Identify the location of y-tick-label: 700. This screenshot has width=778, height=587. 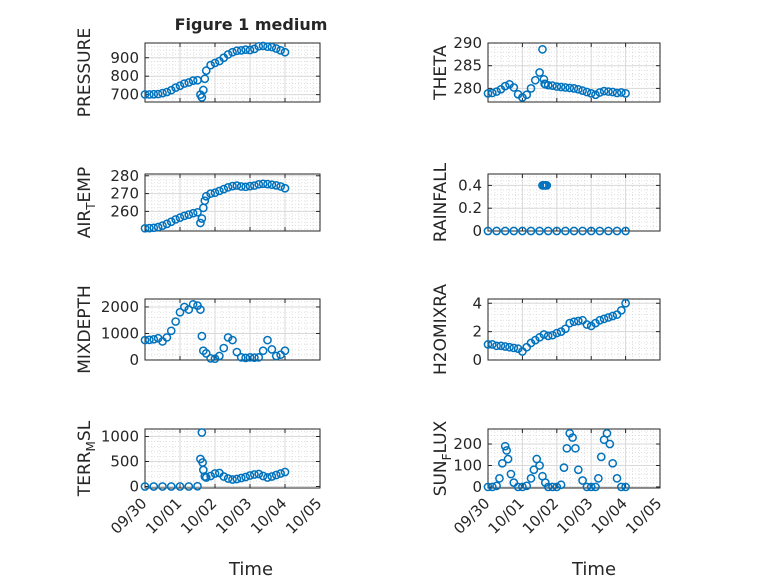
(124, 95).